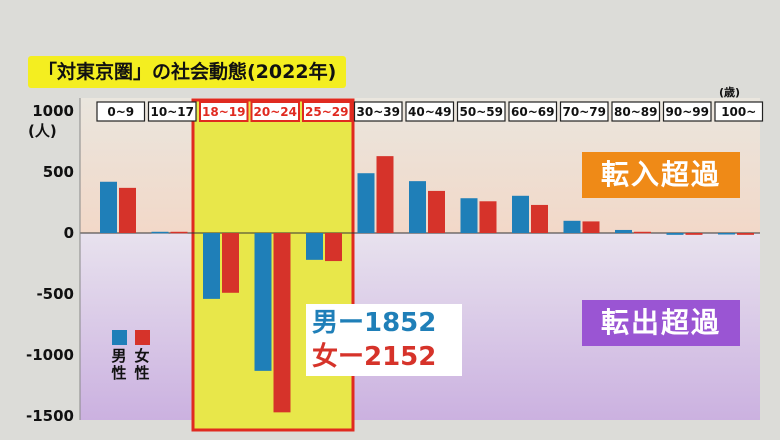 This screenshot has height=440, width=780. Describe the element at coordinates (729, 92) in the screenshot. I see `x-unit-label: (歳)` at that location.